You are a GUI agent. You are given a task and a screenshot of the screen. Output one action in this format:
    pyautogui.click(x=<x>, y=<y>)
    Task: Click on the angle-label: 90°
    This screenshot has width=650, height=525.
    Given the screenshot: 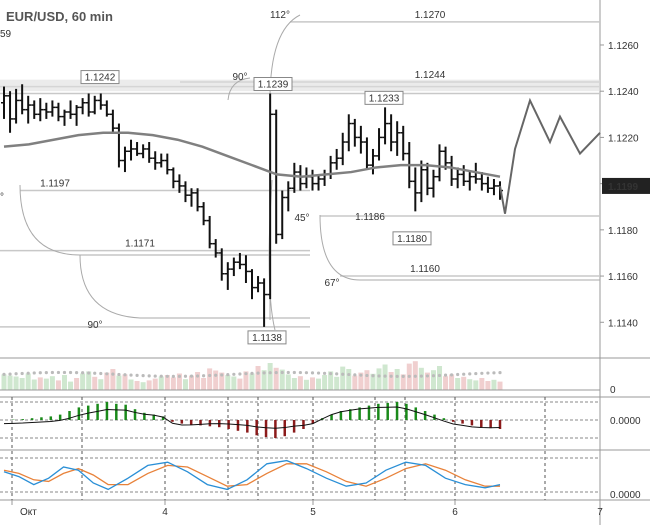 What is the action you would take?
    pyautogui.click(x=239, y=77)
    